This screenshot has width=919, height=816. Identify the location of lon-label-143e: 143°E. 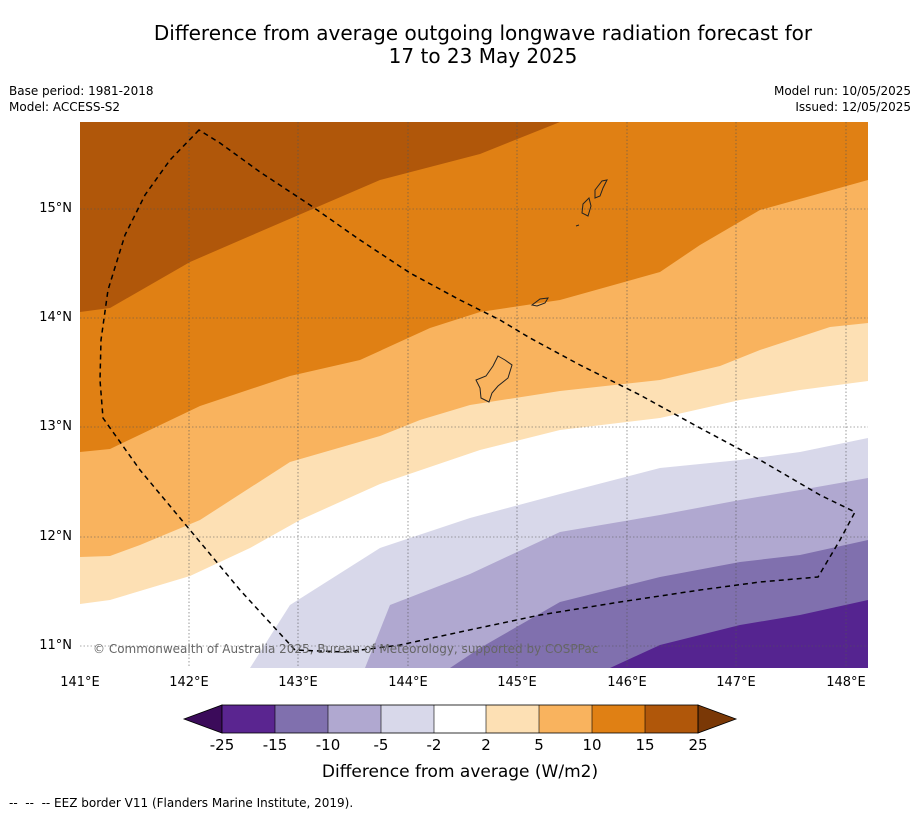
(298, 682).